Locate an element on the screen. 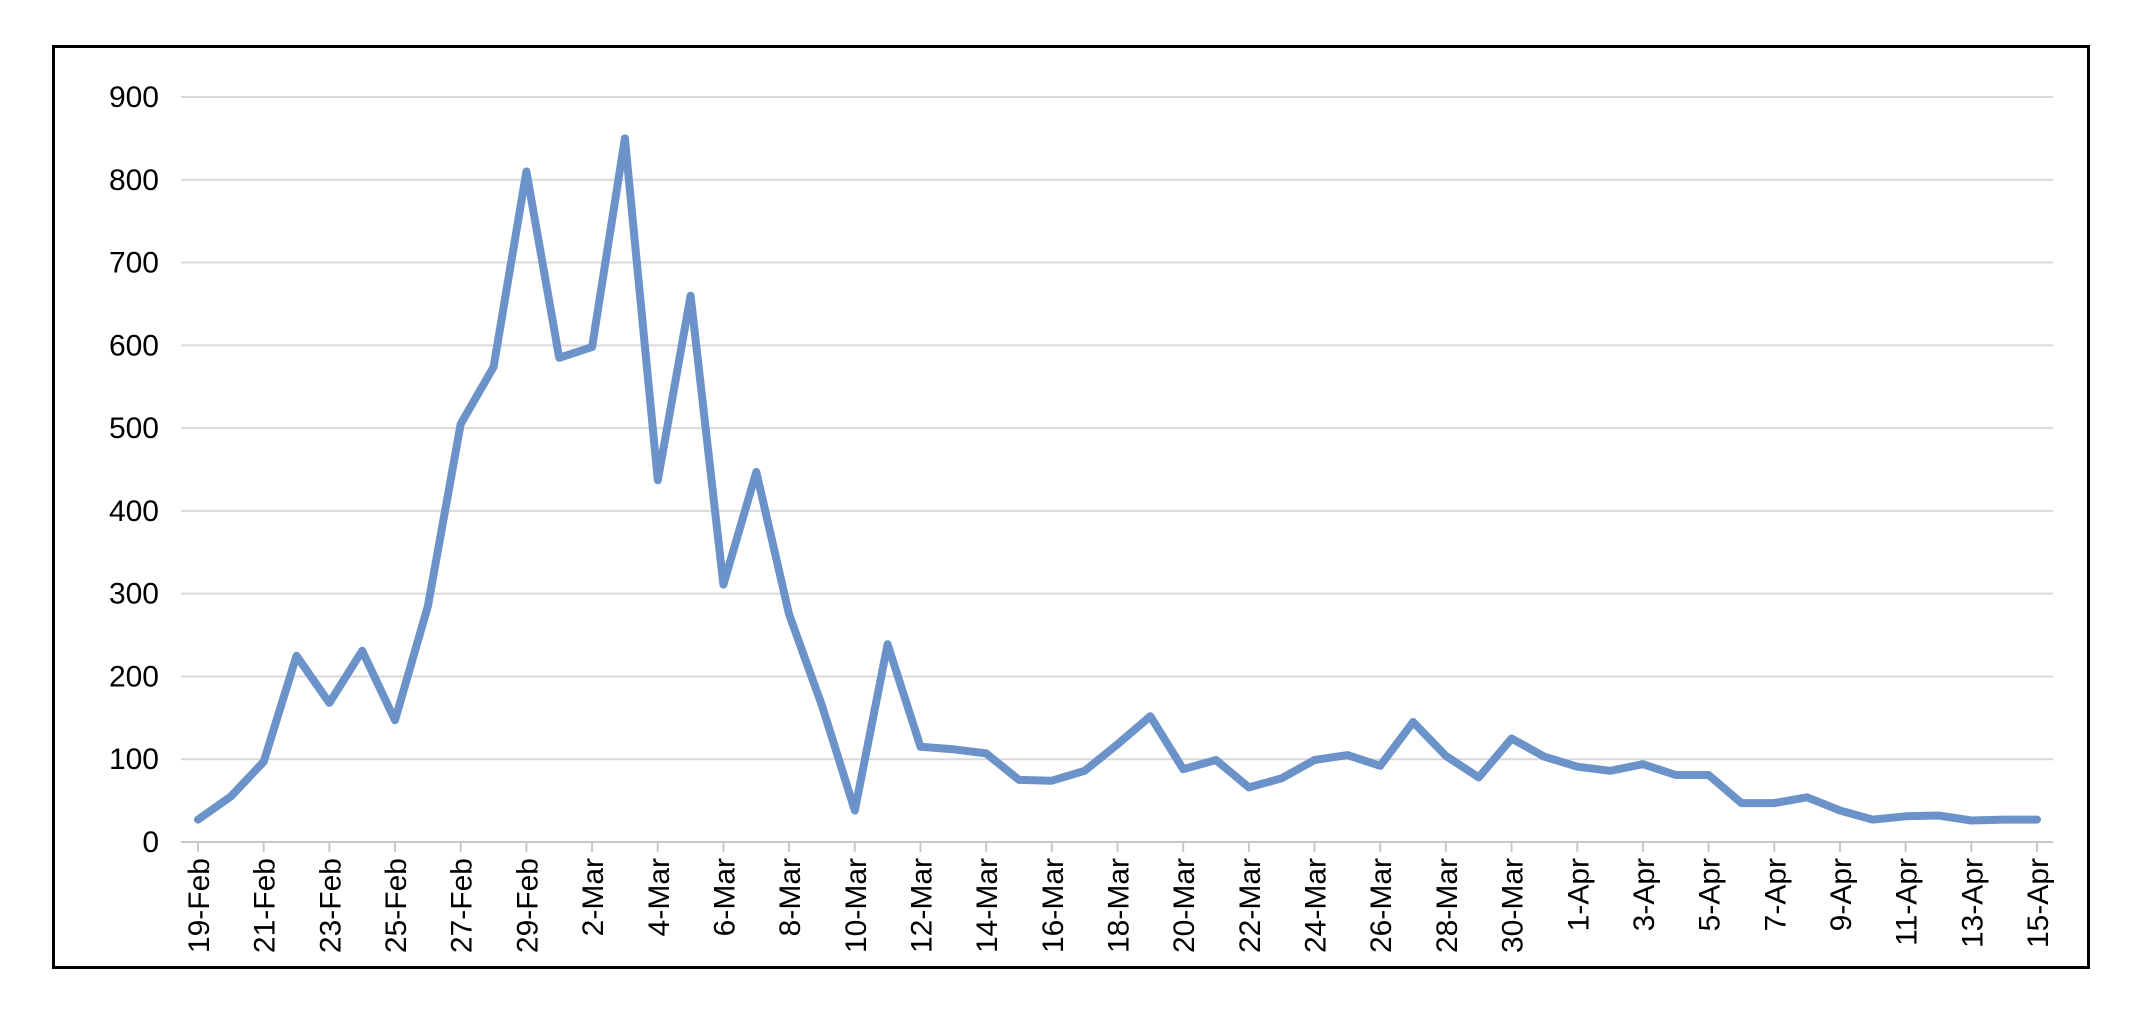 The image size is (2146, 1012). y-tick-label: 200 is located at coordinates (134, 676).